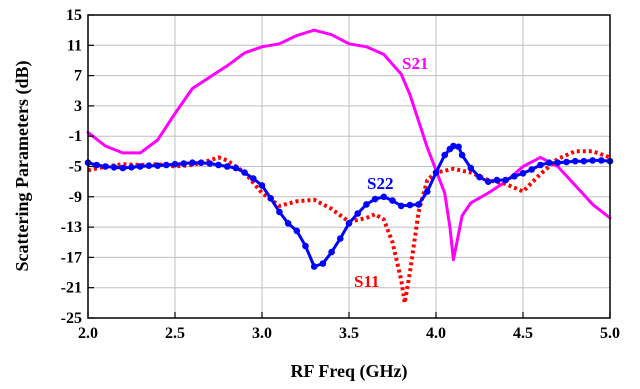  I want to click on x-tick-label: 5.0, so click(610, 333).